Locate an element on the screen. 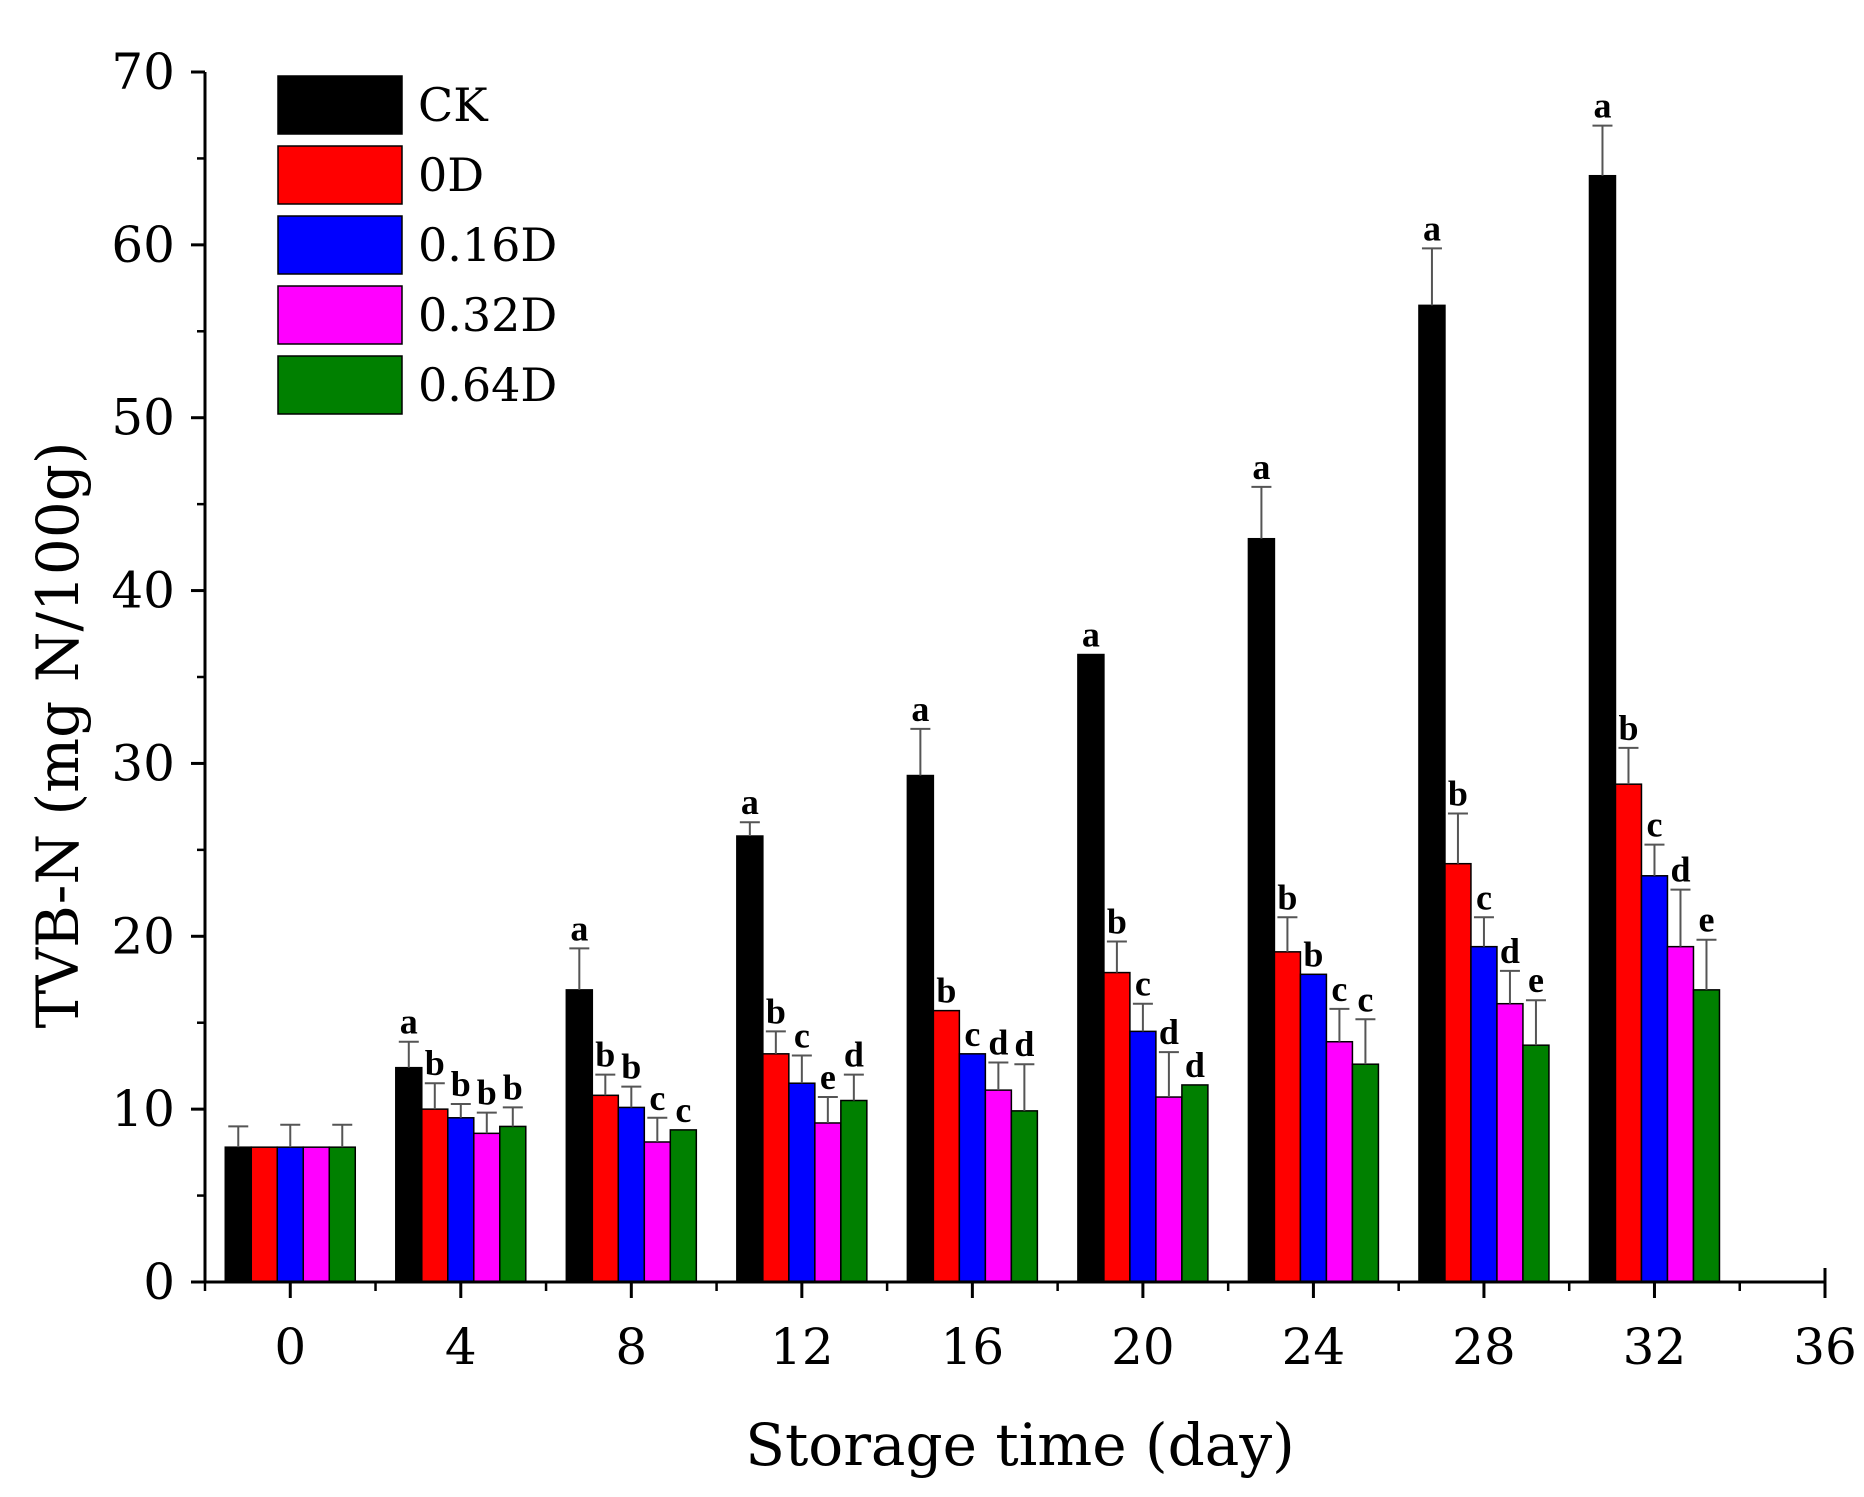  legend-swatch-0.32D is located at coordinates (340, 315).